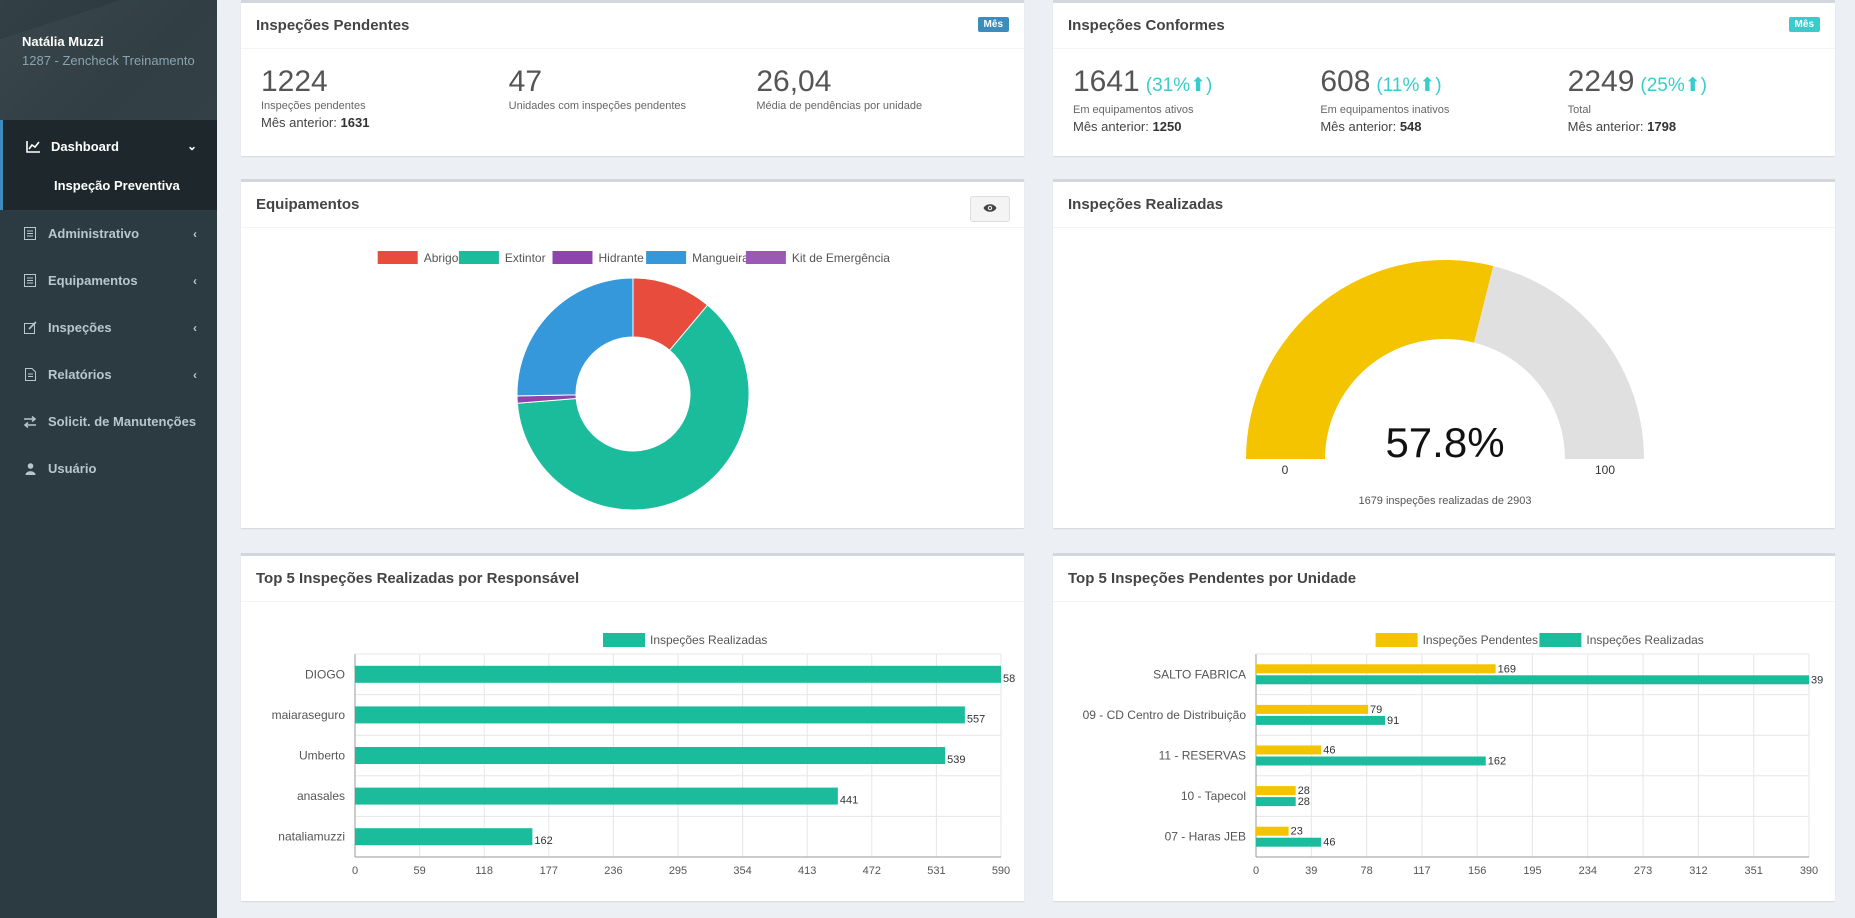  Describe the element at coordinates (708, 640) in the screenshot. I see `legend-label: Inspeções Realizadas` at that location.